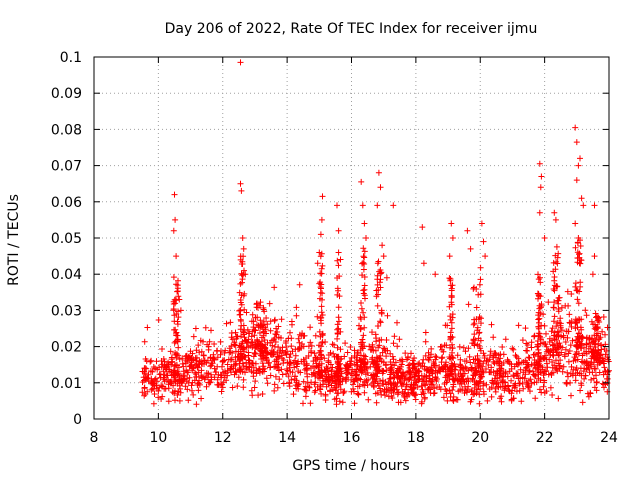  Describe the element at coordinates (609, 438) in the screenshot. I see `x-tick-label: 24` at that location.